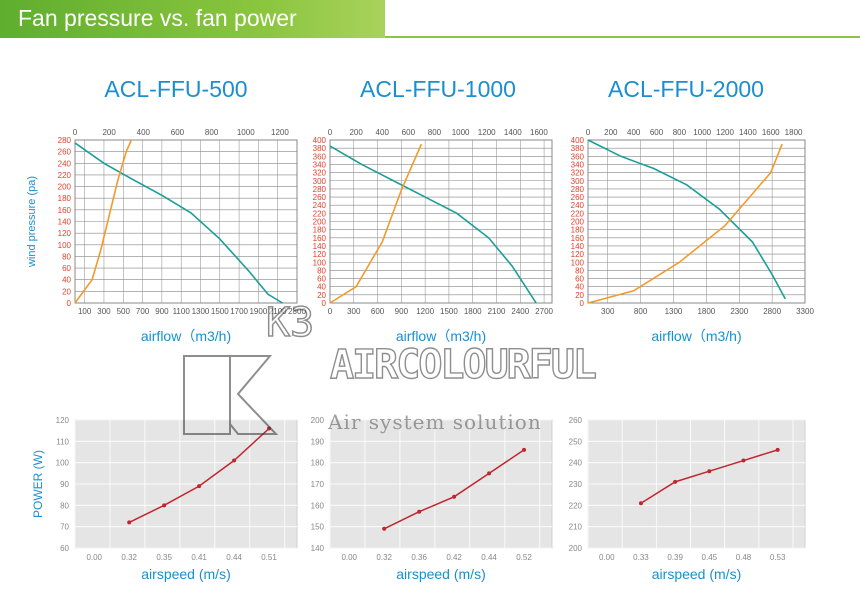 The image size is (860, 594). Describe the element at coordinates (608, 311) in the screenshot. I see `x-tick-label-2-0: 300` at that location.